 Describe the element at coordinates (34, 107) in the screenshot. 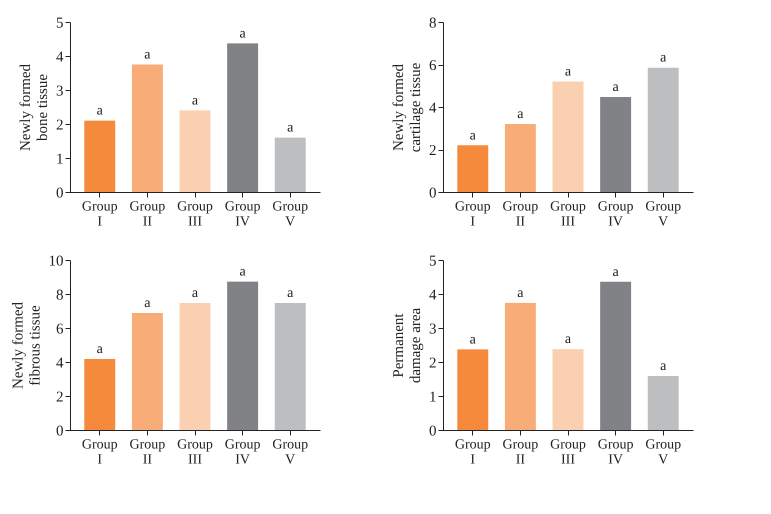

I see `y-axis-title: Newly formed bone tissue` at that location.